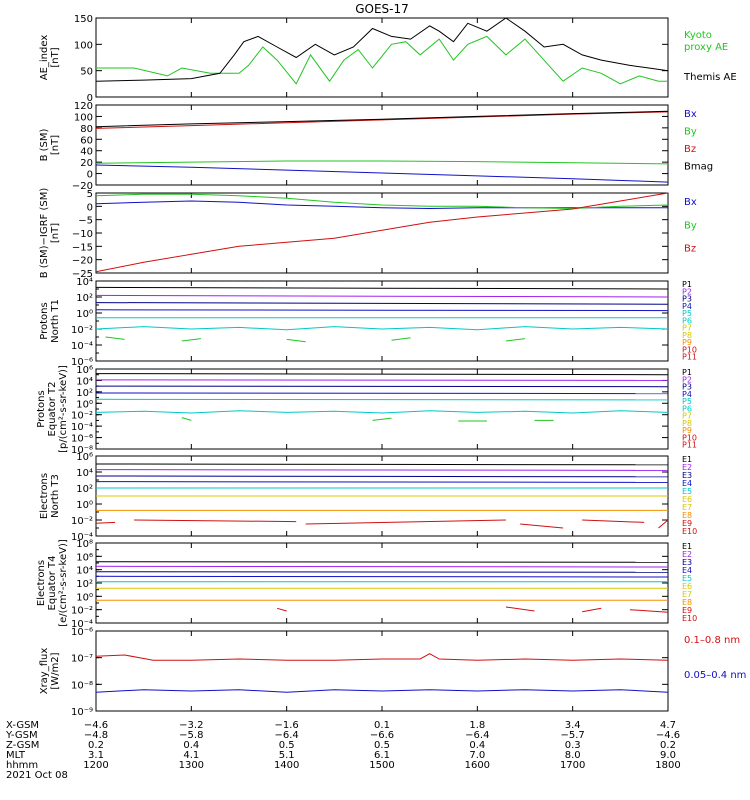  I want to click on legend-pe-10: P11, so click(689, 445).